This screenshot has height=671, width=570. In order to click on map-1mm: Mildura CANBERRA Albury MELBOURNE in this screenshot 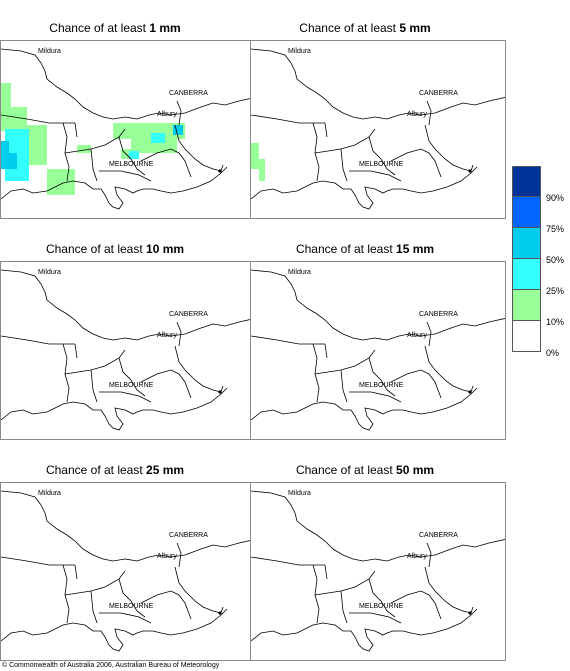, I will do `click(128, 129)`.